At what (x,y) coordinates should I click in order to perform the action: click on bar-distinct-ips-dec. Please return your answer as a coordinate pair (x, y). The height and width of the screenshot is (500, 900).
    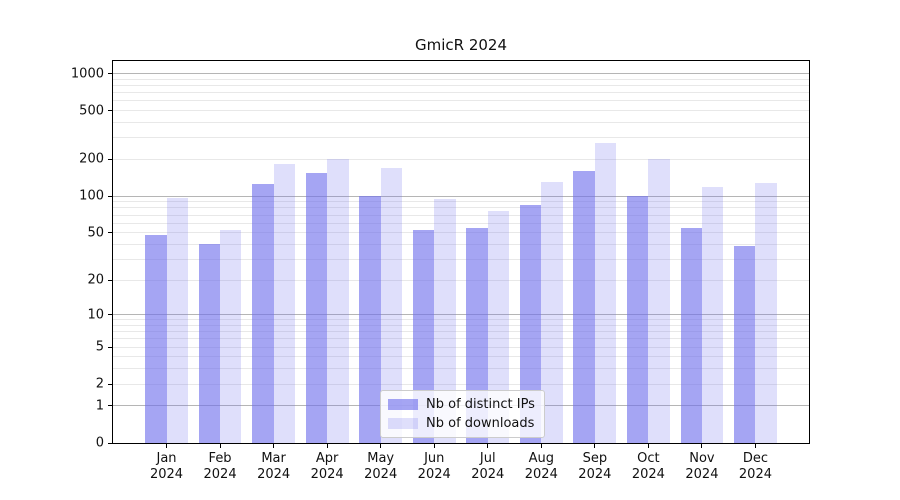
    Looking at the image, I should click on (745, 344).